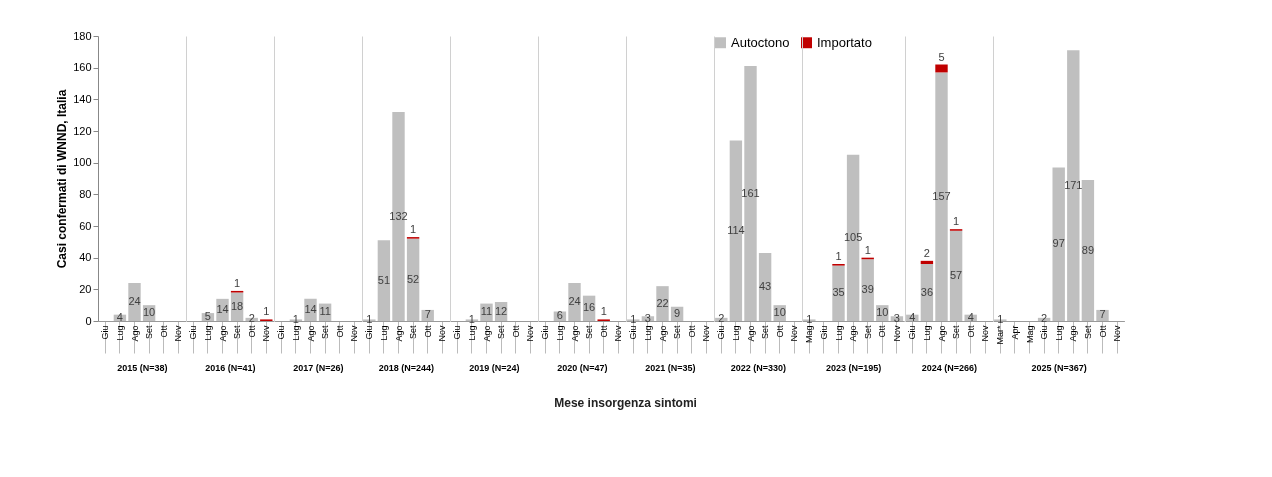  I want to click on data-label: 14, so click(222, 308).